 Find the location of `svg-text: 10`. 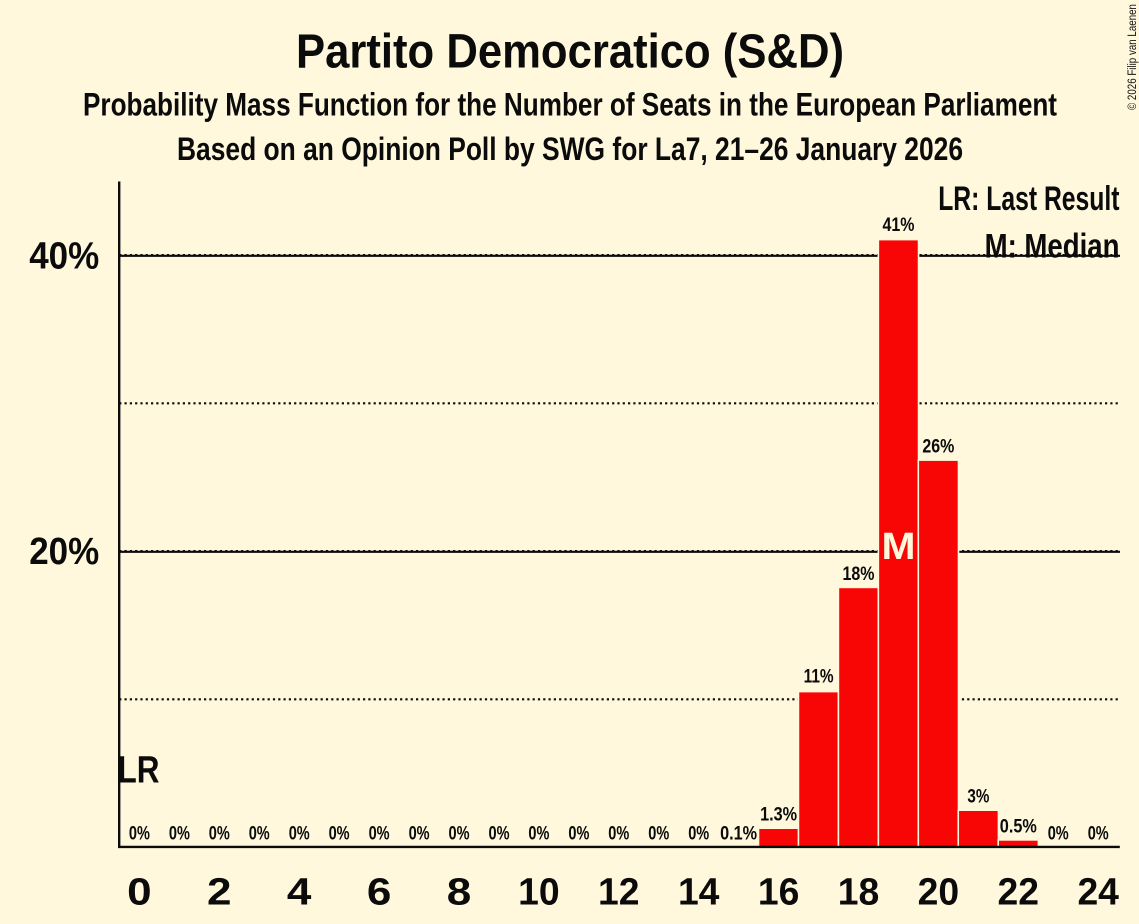

svg-text: 10 is located at coordinates (539, 893).